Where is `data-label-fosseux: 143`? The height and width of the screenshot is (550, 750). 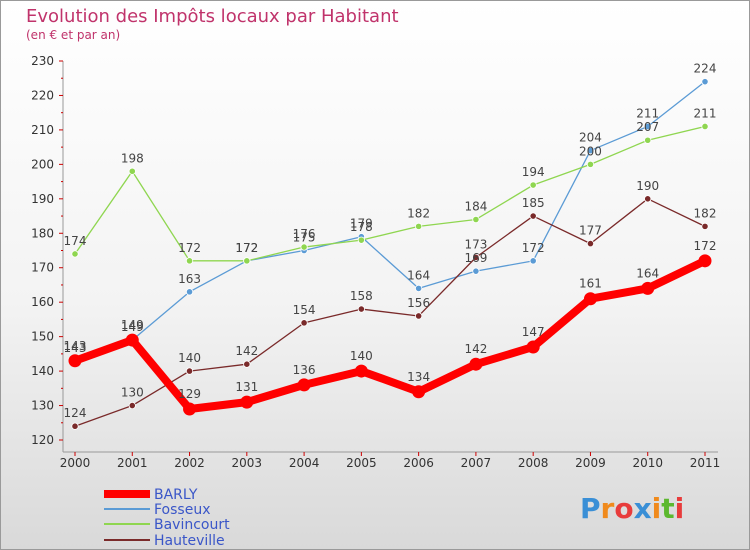
data-label-fosseux: 143 is located at coordinates (75, 348).